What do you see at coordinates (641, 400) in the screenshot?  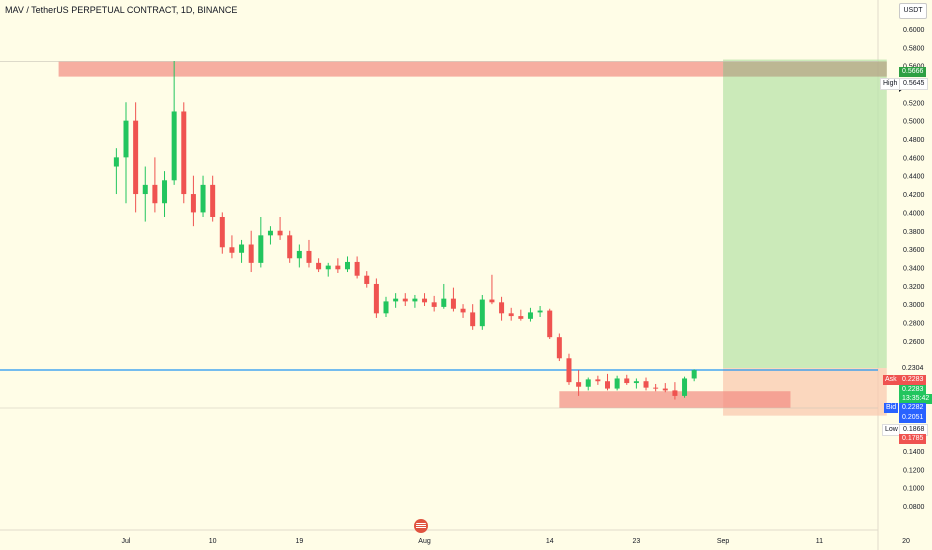 I see `support-zone` at bounding box center [641, 400].